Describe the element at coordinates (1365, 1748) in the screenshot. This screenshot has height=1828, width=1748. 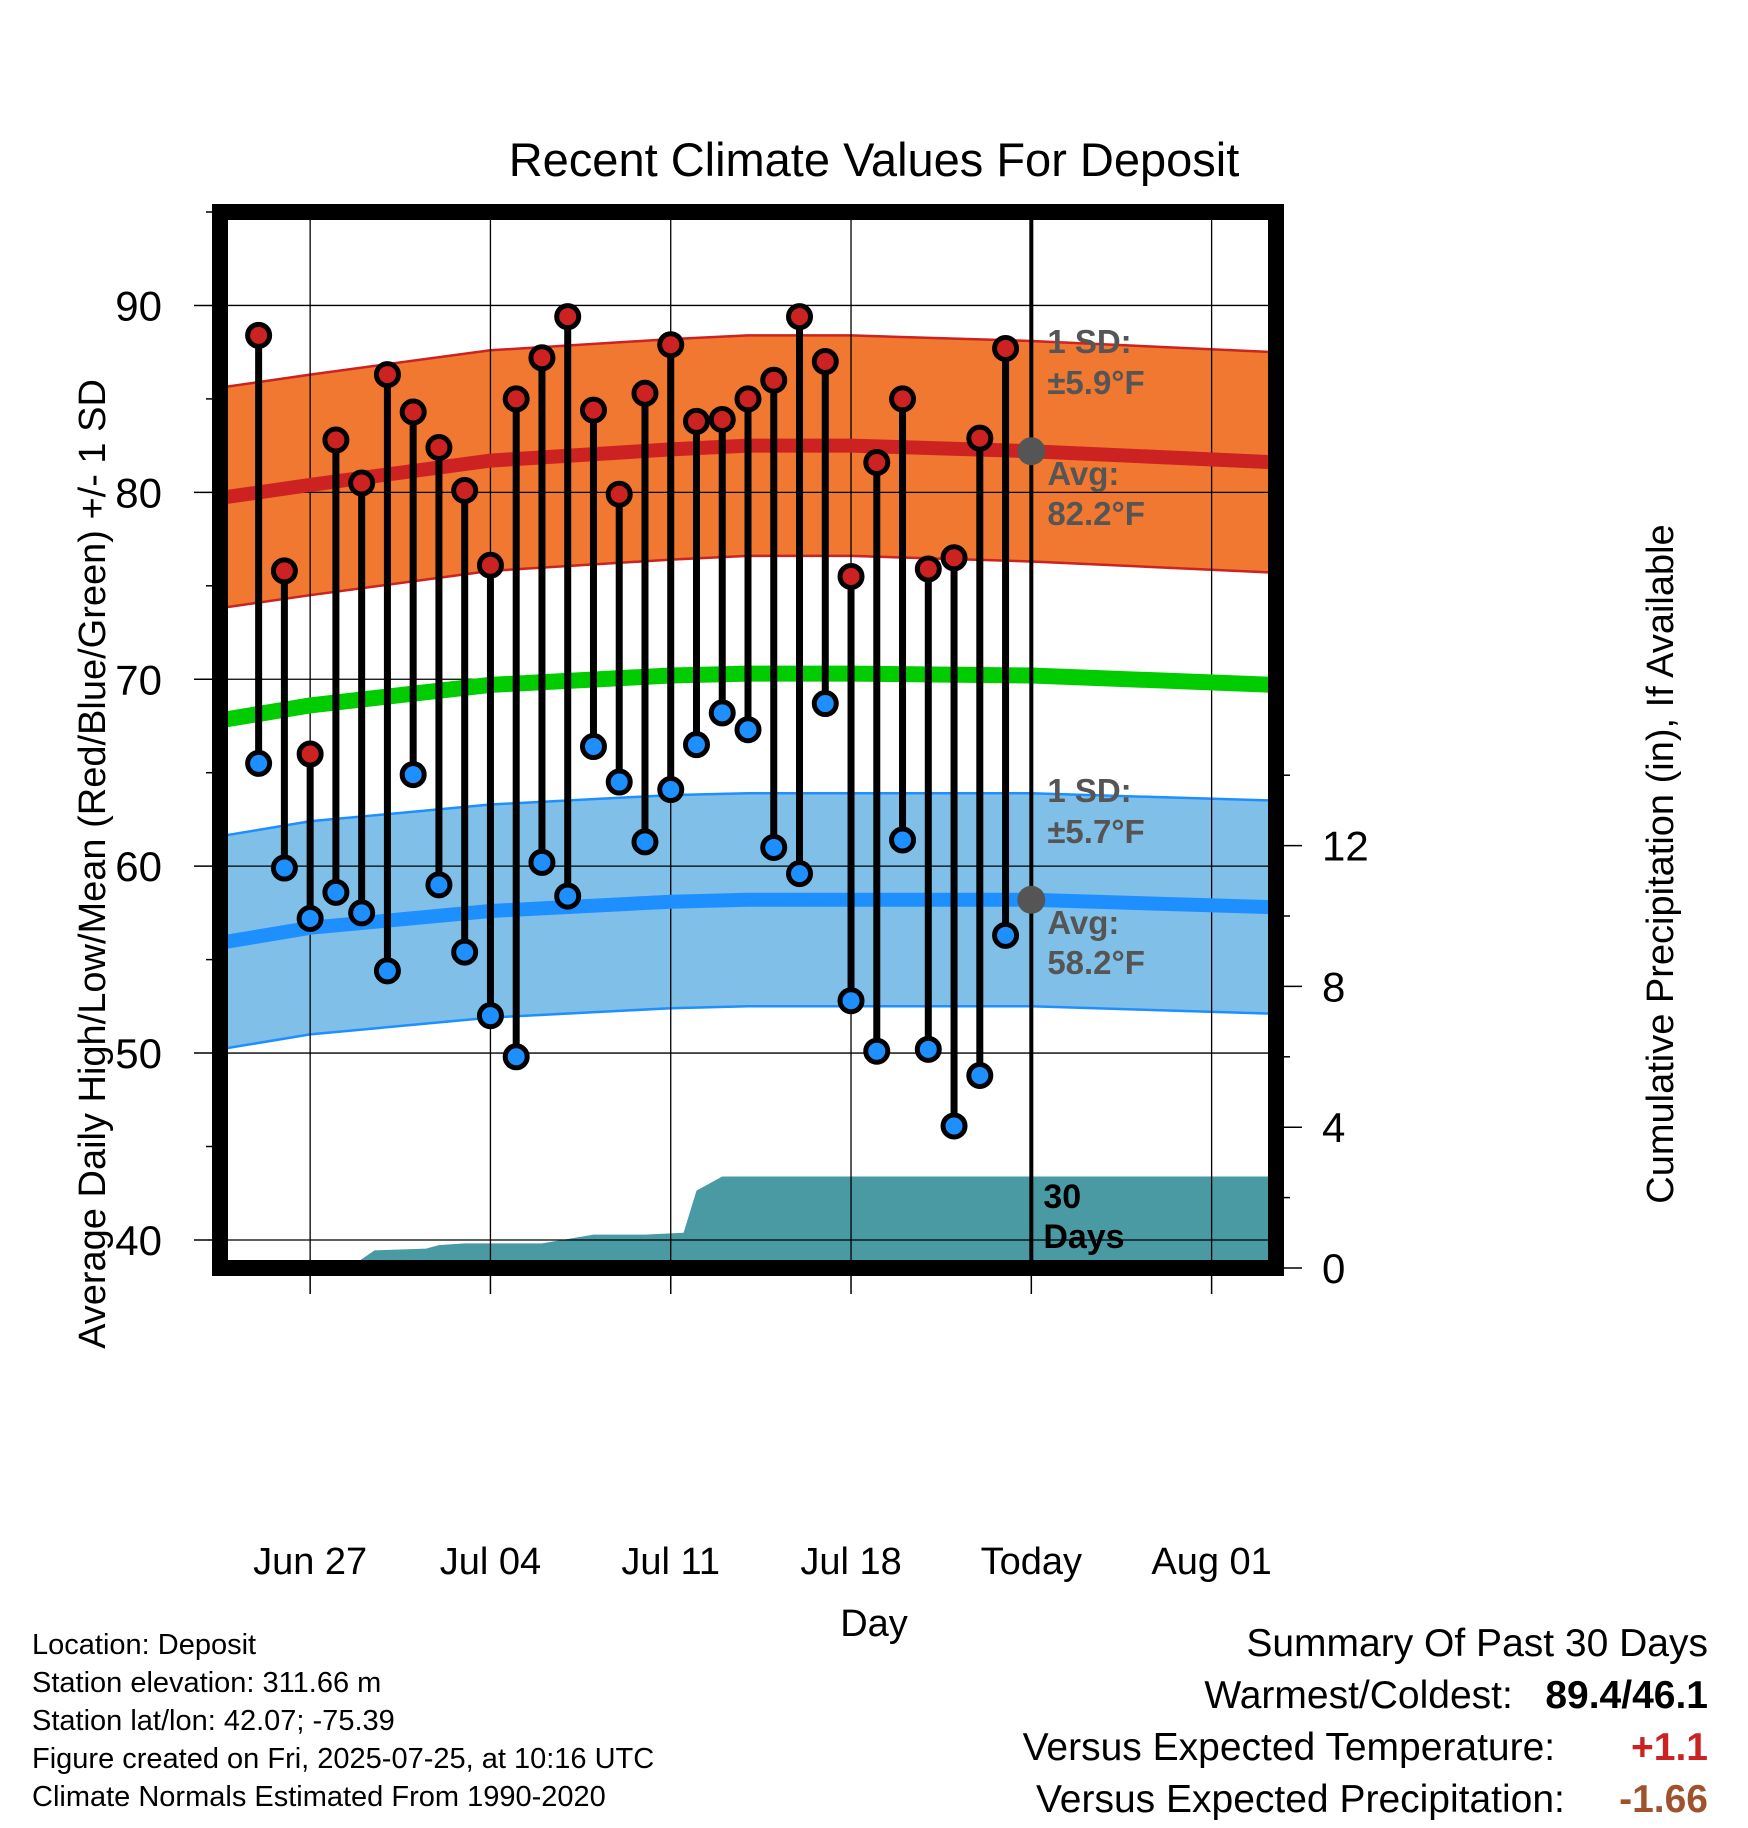
I see `summary-temp-row: Versus Expected Temperature: +1.1` at that location.